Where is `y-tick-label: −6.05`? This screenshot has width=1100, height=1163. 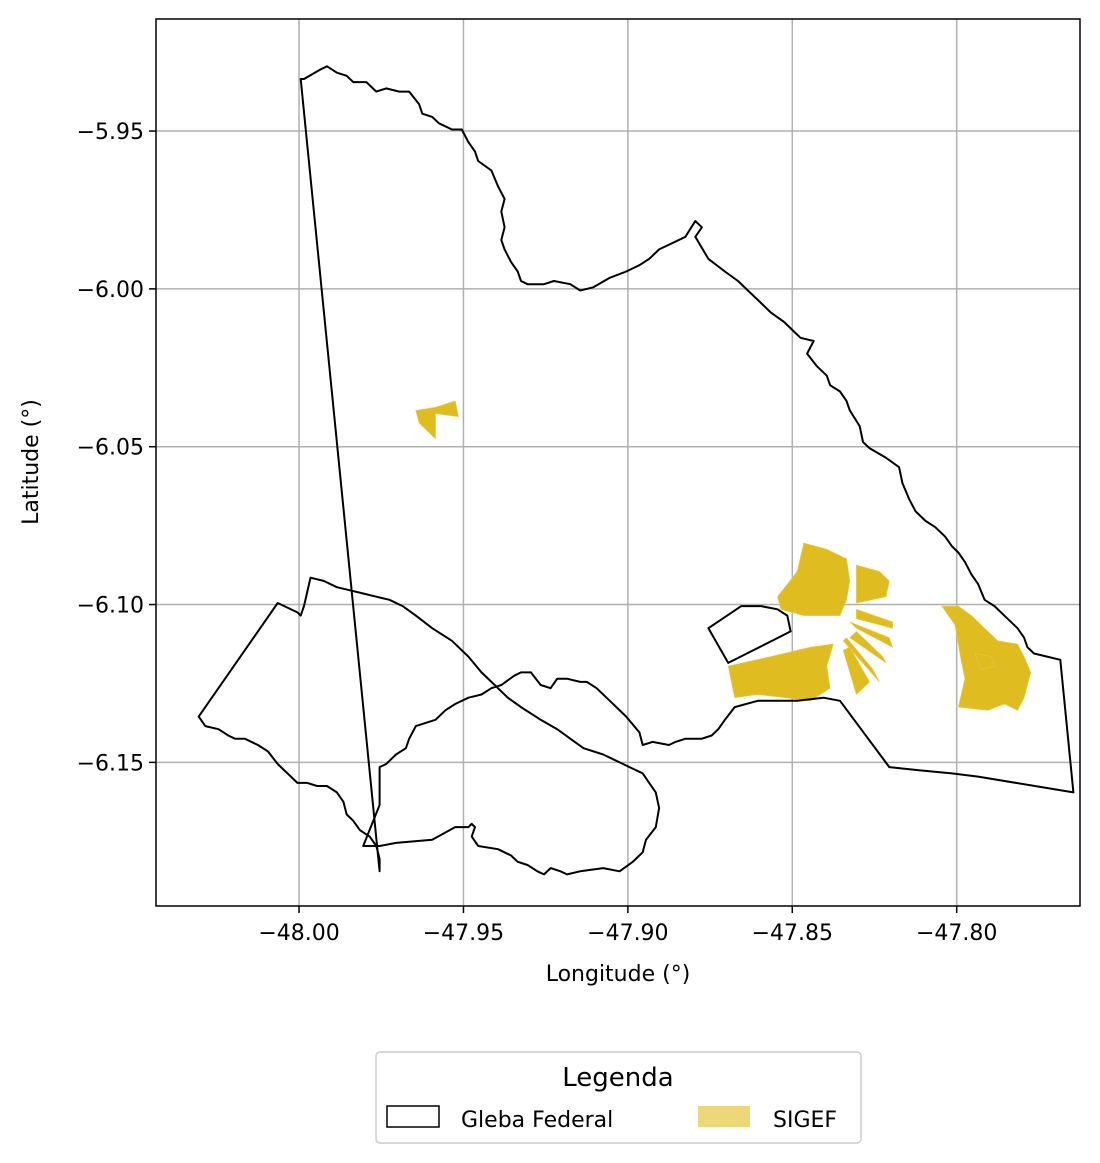
y-tick-label: −6.05 is located at coordinates (110, 448).